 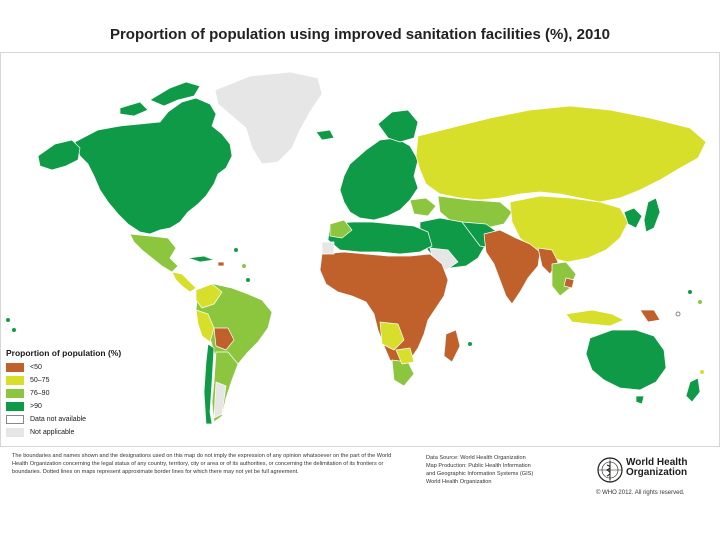 I want to click on japan, so click(x=652, y=215).